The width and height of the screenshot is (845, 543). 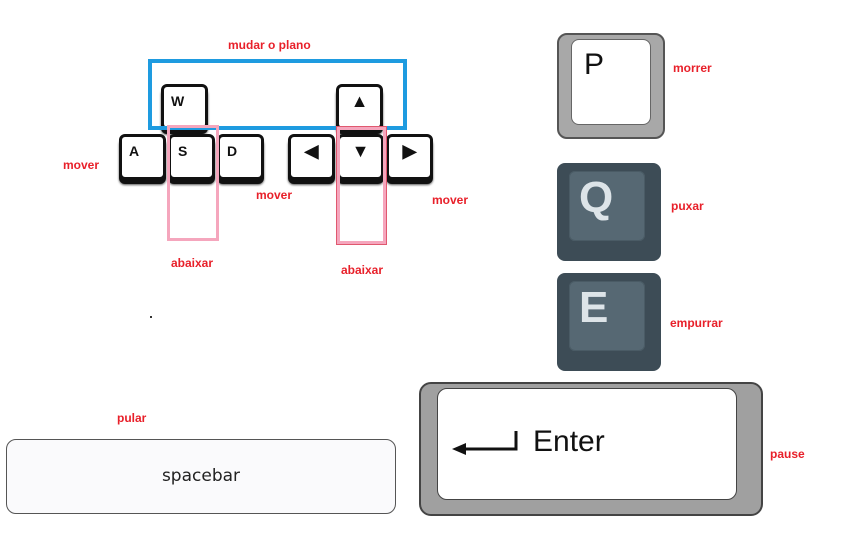 What do you see at coordinates (696, 323) in the screenshot?
I see `label-push: empurrar` at bounding box center [696, 323].